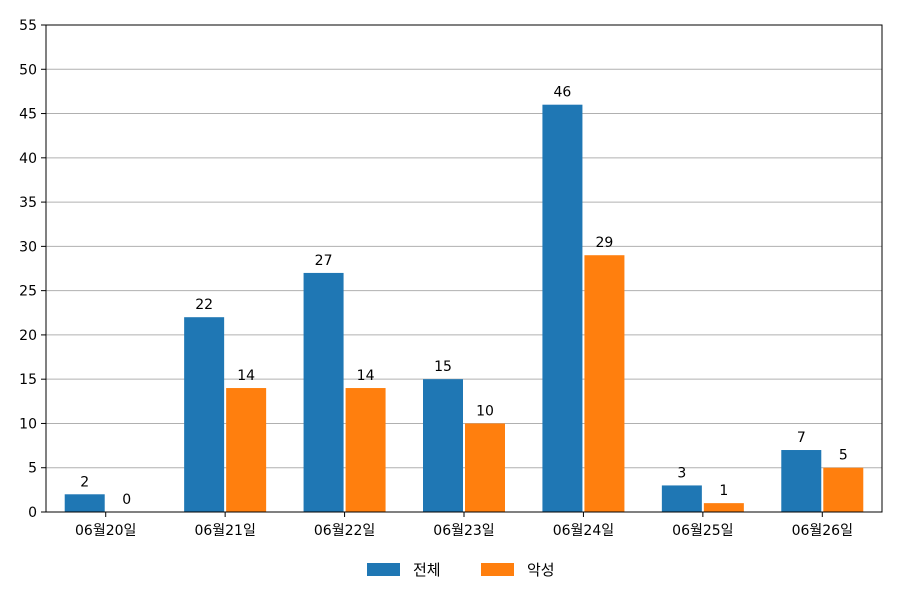 The width and height of the screenshot is (900, 600). I want to click on bar-value-label: 5, so click(843, 456).